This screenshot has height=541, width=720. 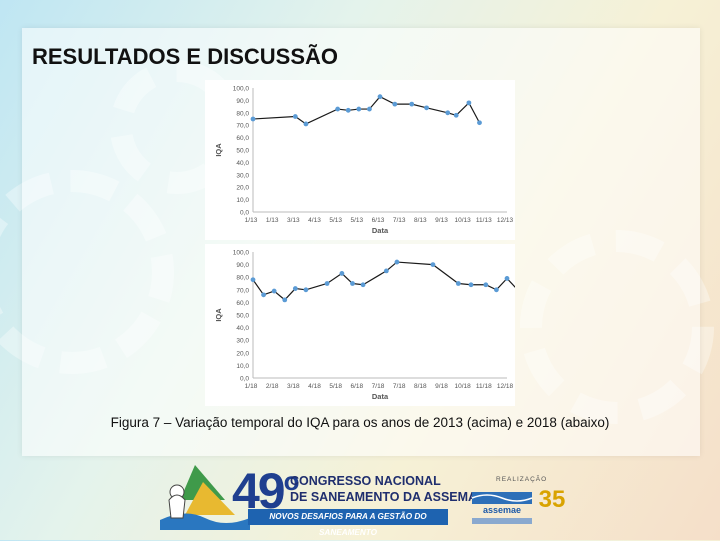 I want to click on x-tick-label: 6/18, so click(x=357, y=386).